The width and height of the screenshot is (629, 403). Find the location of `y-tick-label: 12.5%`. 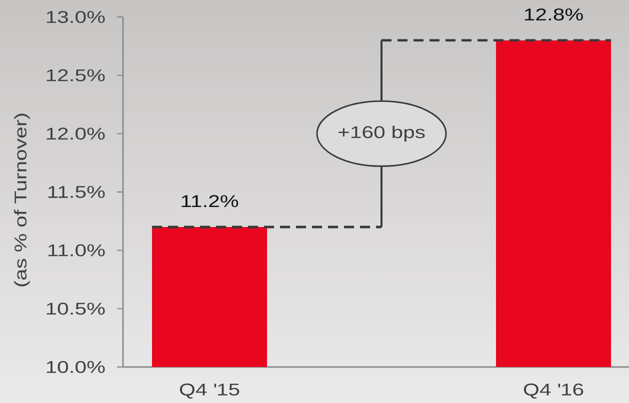

y-tick-label: 12.5% is located at coordinates (75, 75).